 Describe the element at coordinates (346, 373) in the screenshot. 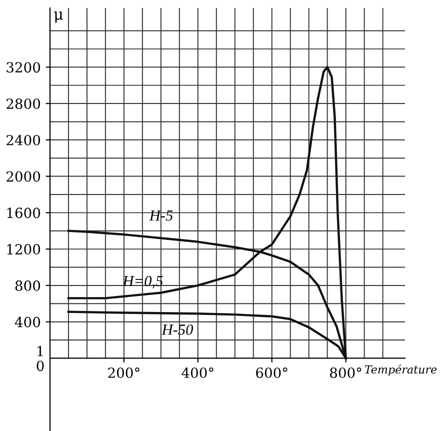

I see `x-tick-label: 800°` at that location.